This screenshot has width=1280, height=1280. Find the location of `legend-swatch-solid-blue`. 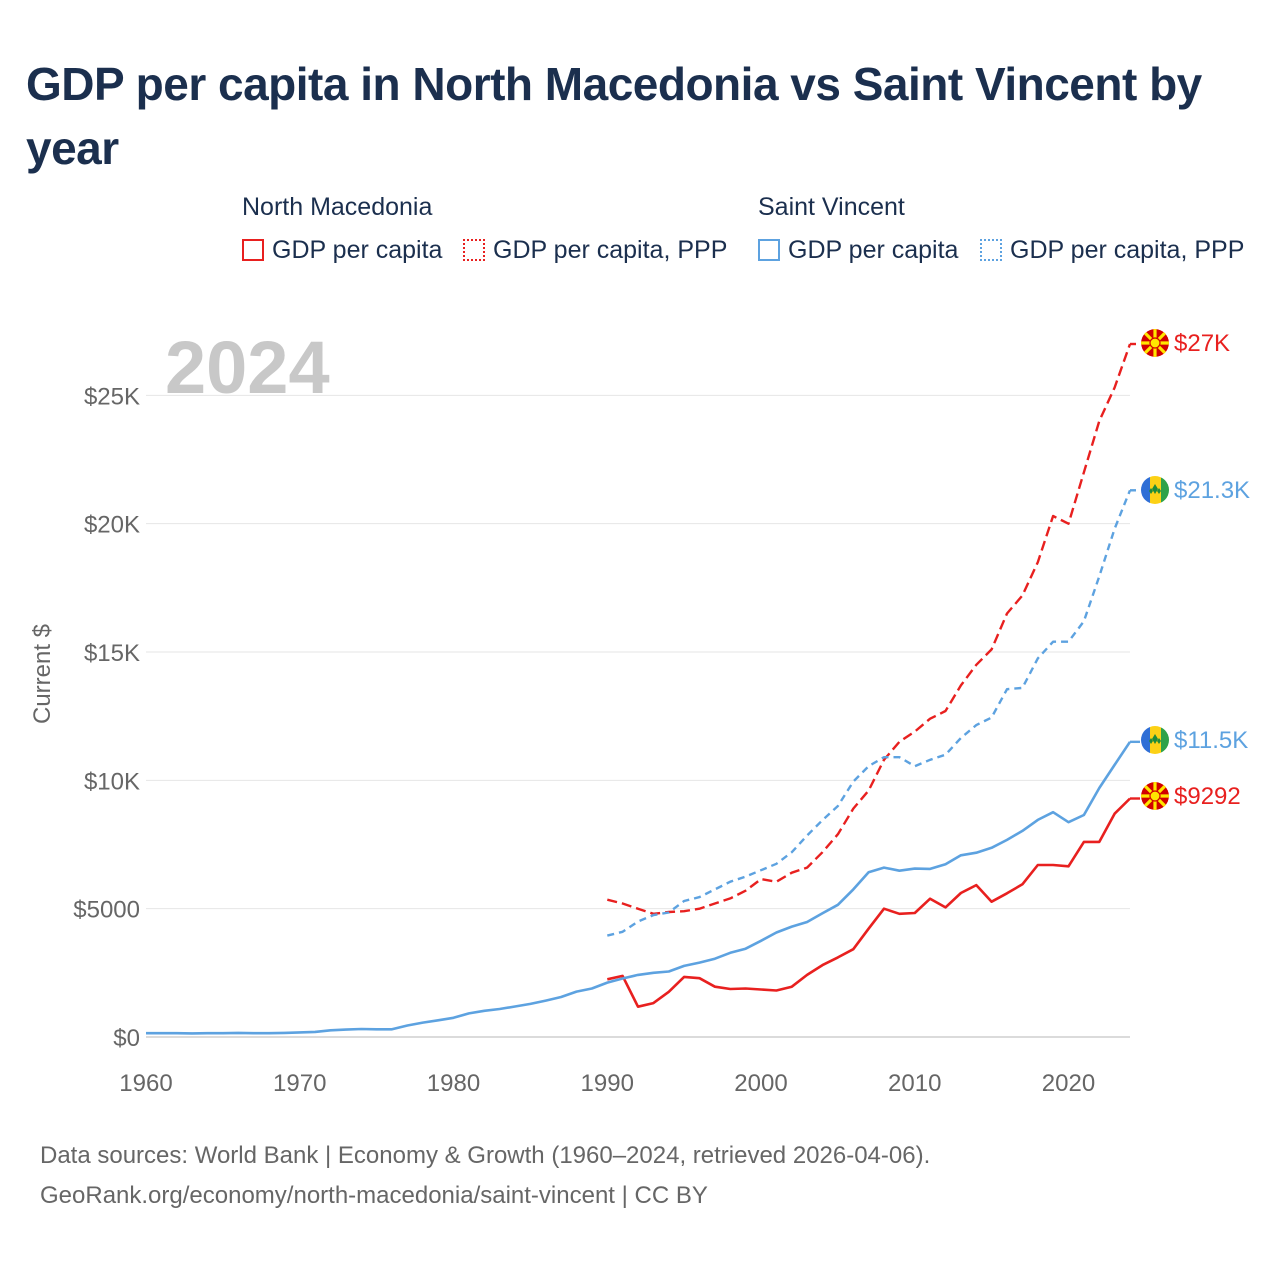

legend-swatch-solid-blue is located at coordinates (769, 250).